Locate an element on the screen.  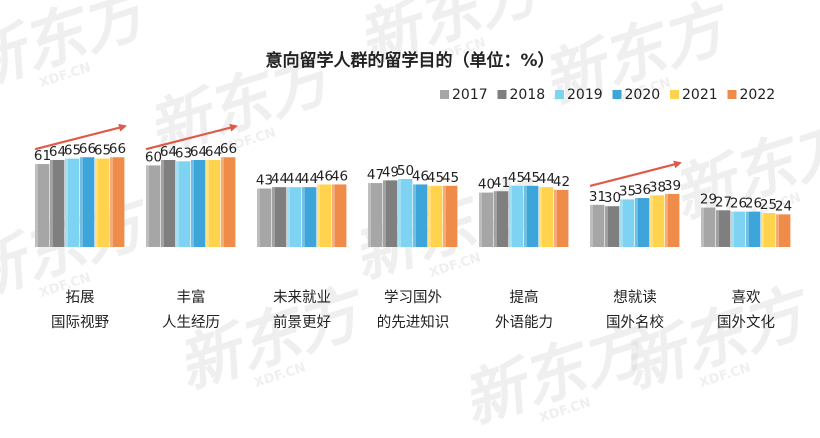
bar-group-6-2020 is located at coordinates (753, 229).